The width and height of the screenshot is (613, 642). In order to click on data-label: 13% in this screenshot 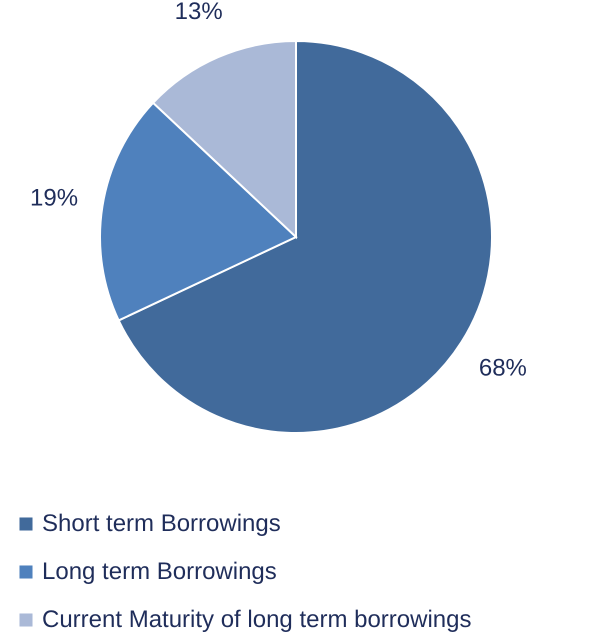, I will do `click(198, 13)`.